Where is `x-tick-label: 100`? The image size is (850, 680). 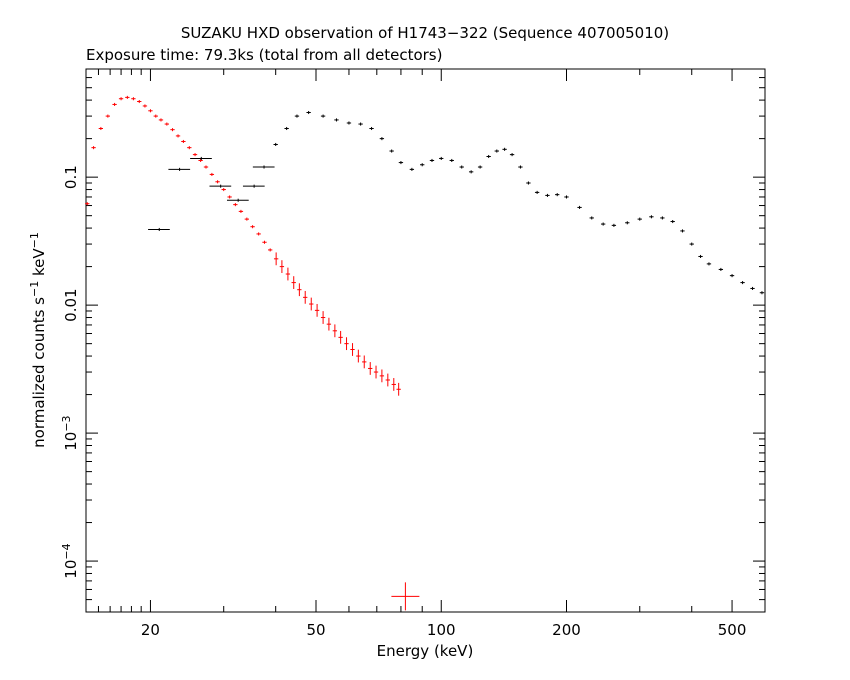
x-tick-label: 100 is located at coordinates (441, 630).